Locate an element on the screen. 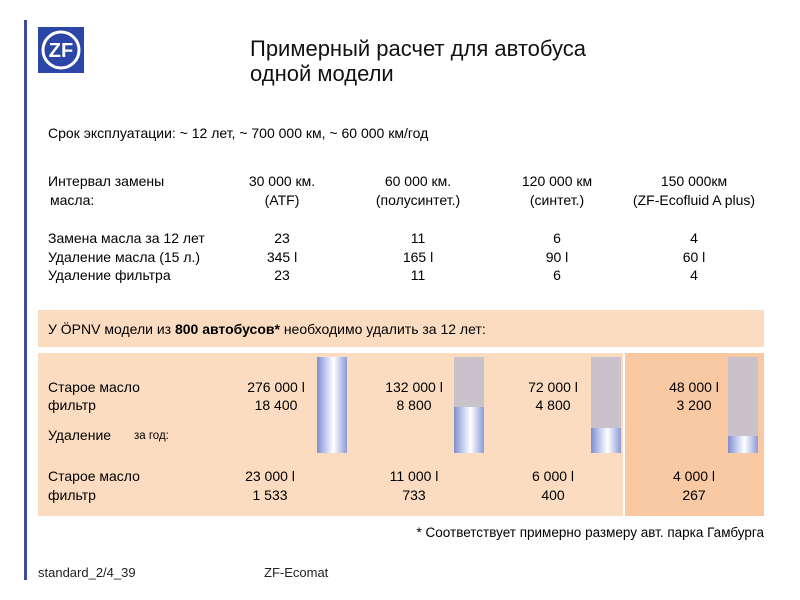 This screenshot has width=800, height=600. row-label-filters: Удаление фильтра is located at coordinates (109, 275).